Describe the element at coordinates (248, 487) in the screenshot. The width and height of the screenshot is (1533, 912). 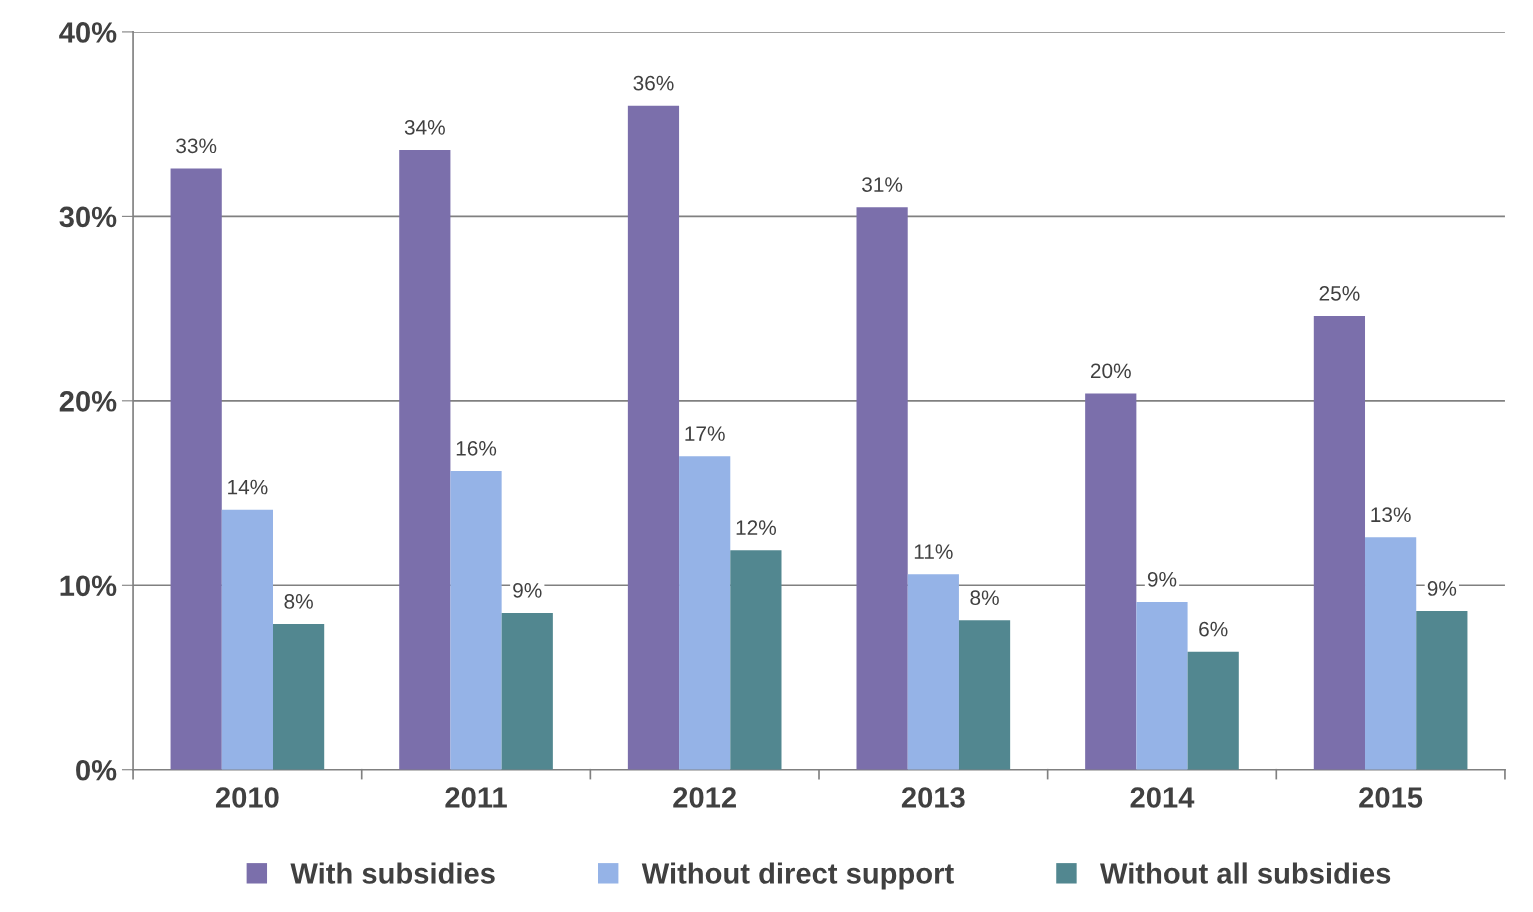
I see `data-label: 14%` at that location.